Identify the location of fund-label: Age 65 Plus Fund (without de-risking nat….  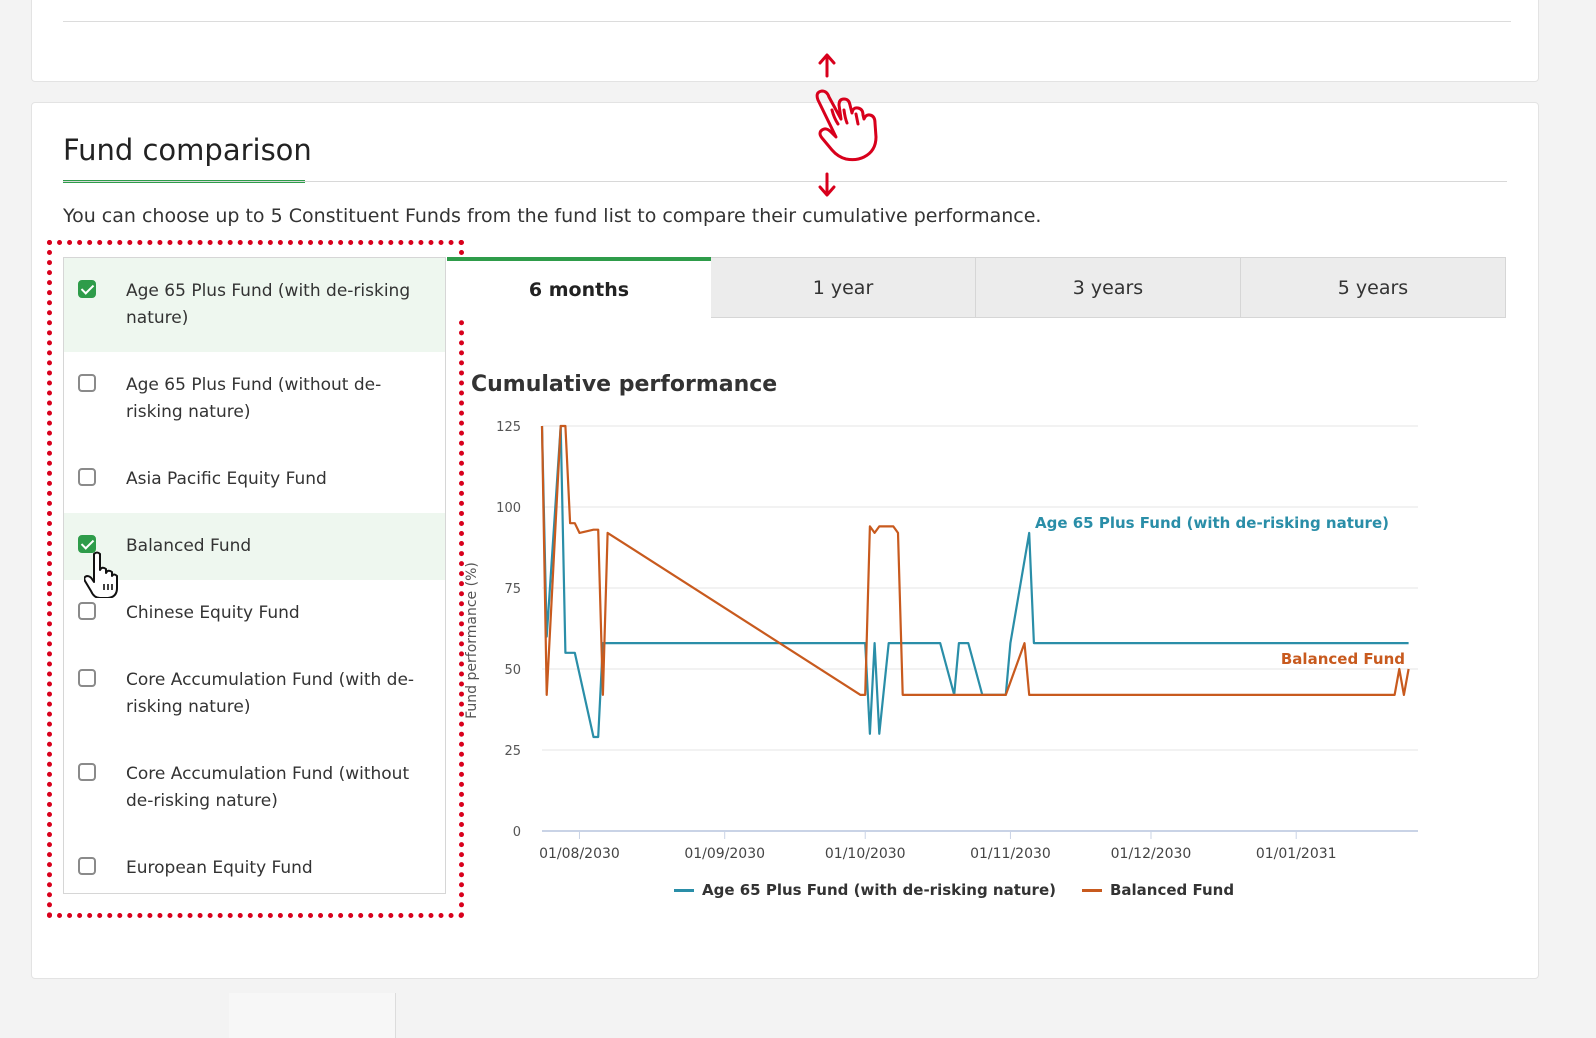
(254, 398).